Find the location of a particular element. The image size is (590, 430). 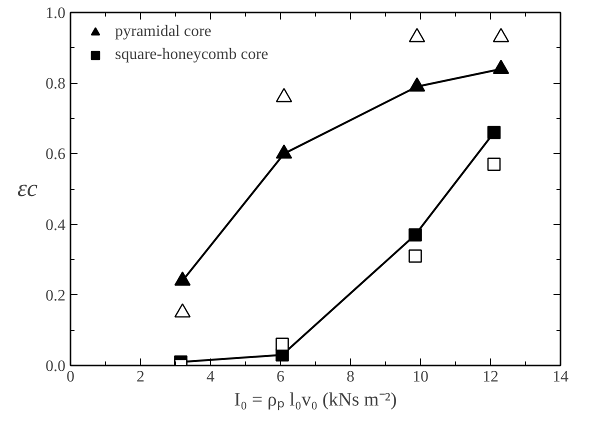

x-tick-label: 8 is located at coordinates (350, 377).